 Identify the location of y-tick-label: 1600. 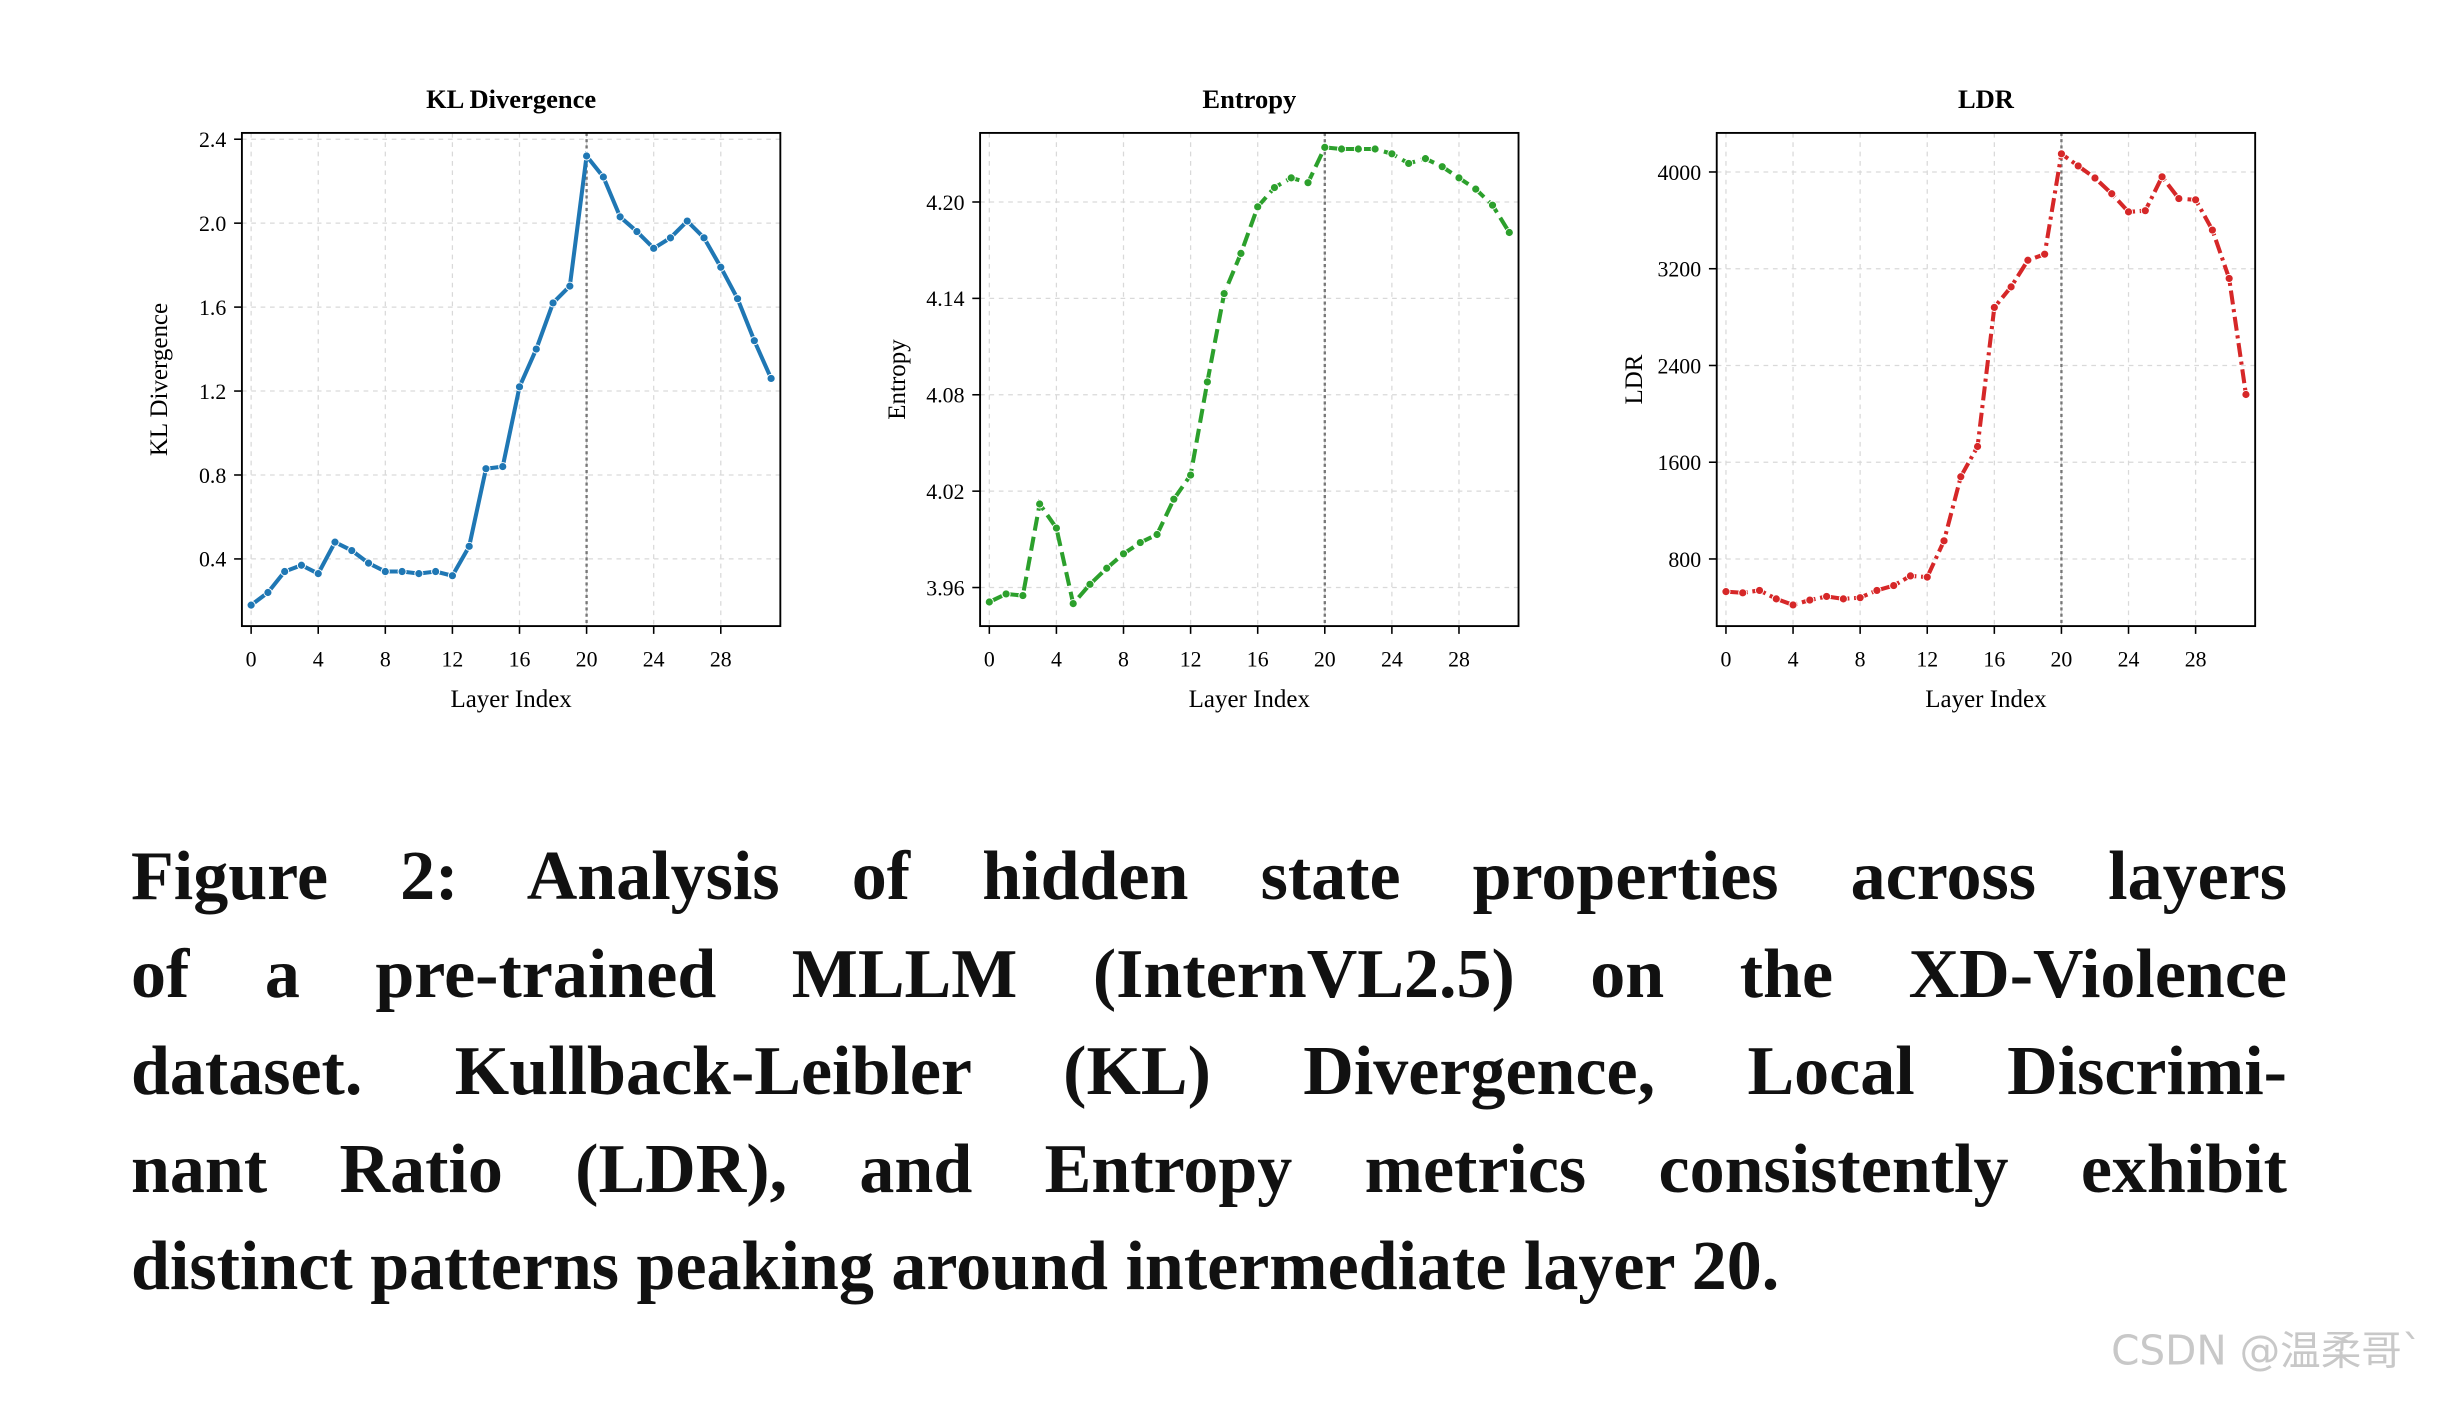
(1679, 463).